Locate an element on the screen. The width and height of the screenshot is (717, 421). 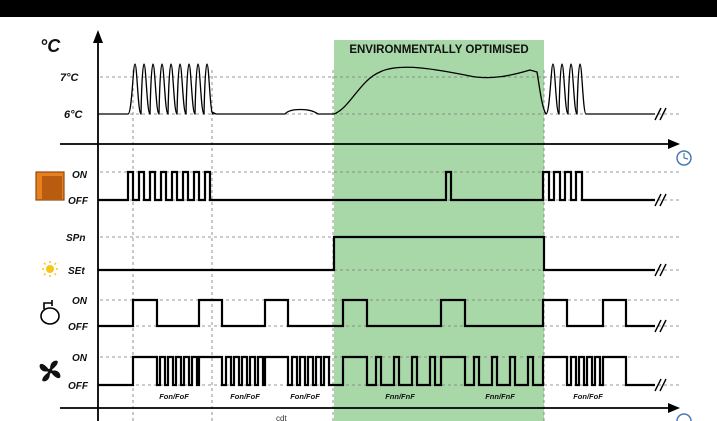
door-signal is located at coordinates (376, 186).